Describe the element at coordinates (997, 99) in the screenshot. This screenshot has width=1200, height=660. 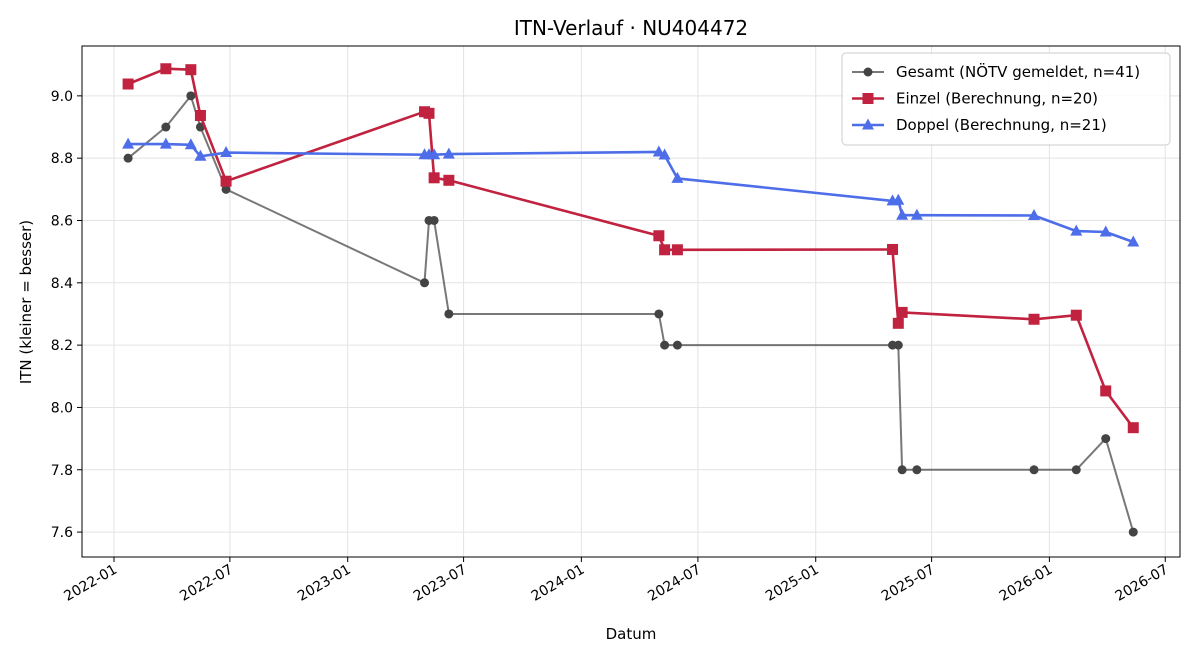
I see `legend-entry: Einzel (Berechnung, n=20)` at that location.